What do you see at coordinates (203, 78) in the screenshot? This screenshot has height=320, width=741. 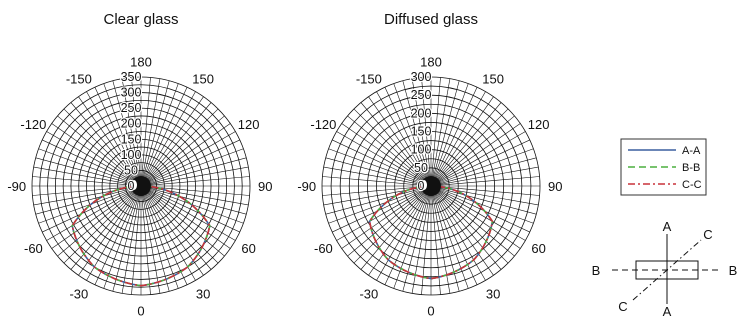 I see `angle-tick-label: 150` at bounding box center [203, 78].